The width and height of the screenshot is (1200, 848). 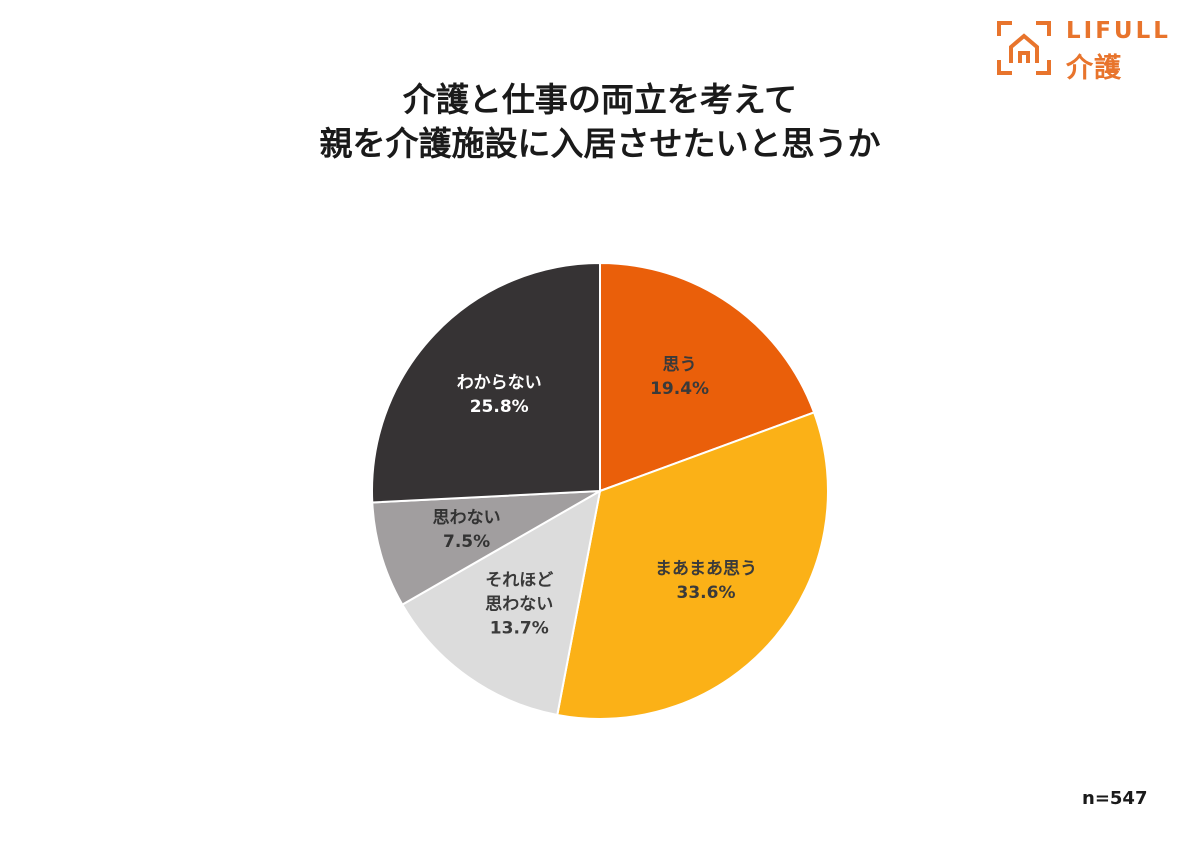 I want to click on slice-category-label: わからない, so click(x=499, y=383).